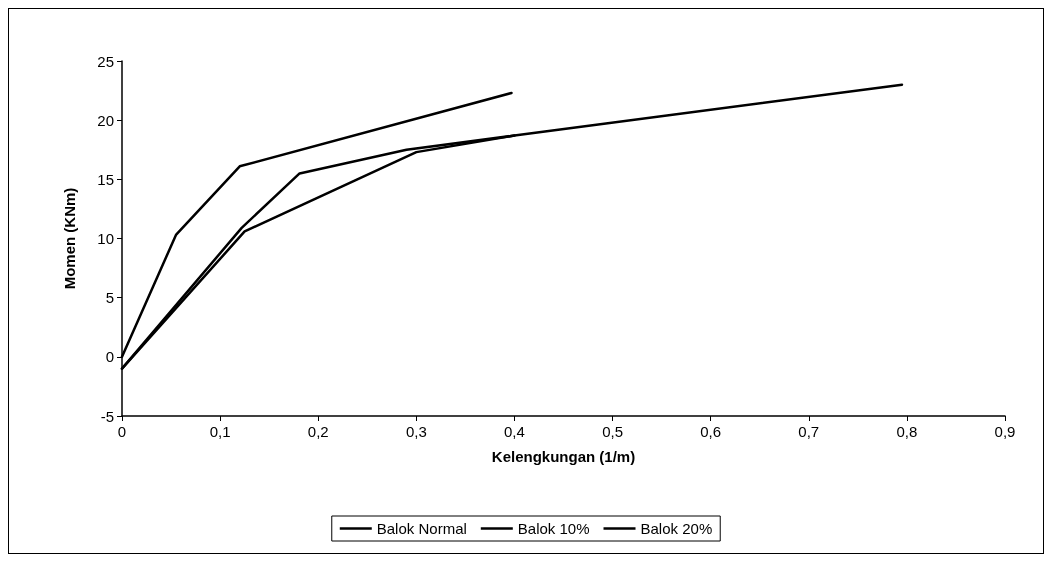 The height and width of the screenshot is (564, 1056). Describe the element at coordinates (105, 179) in the screenshot. I see `y-tick-label: 15` at that location.